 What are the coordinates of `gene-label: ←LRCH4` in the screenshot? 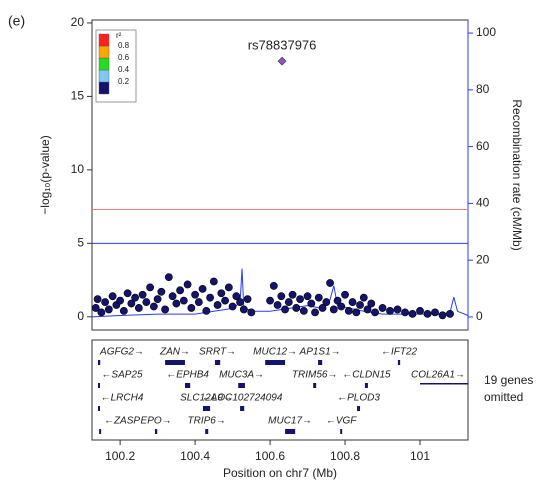 It's located at (122, 398).